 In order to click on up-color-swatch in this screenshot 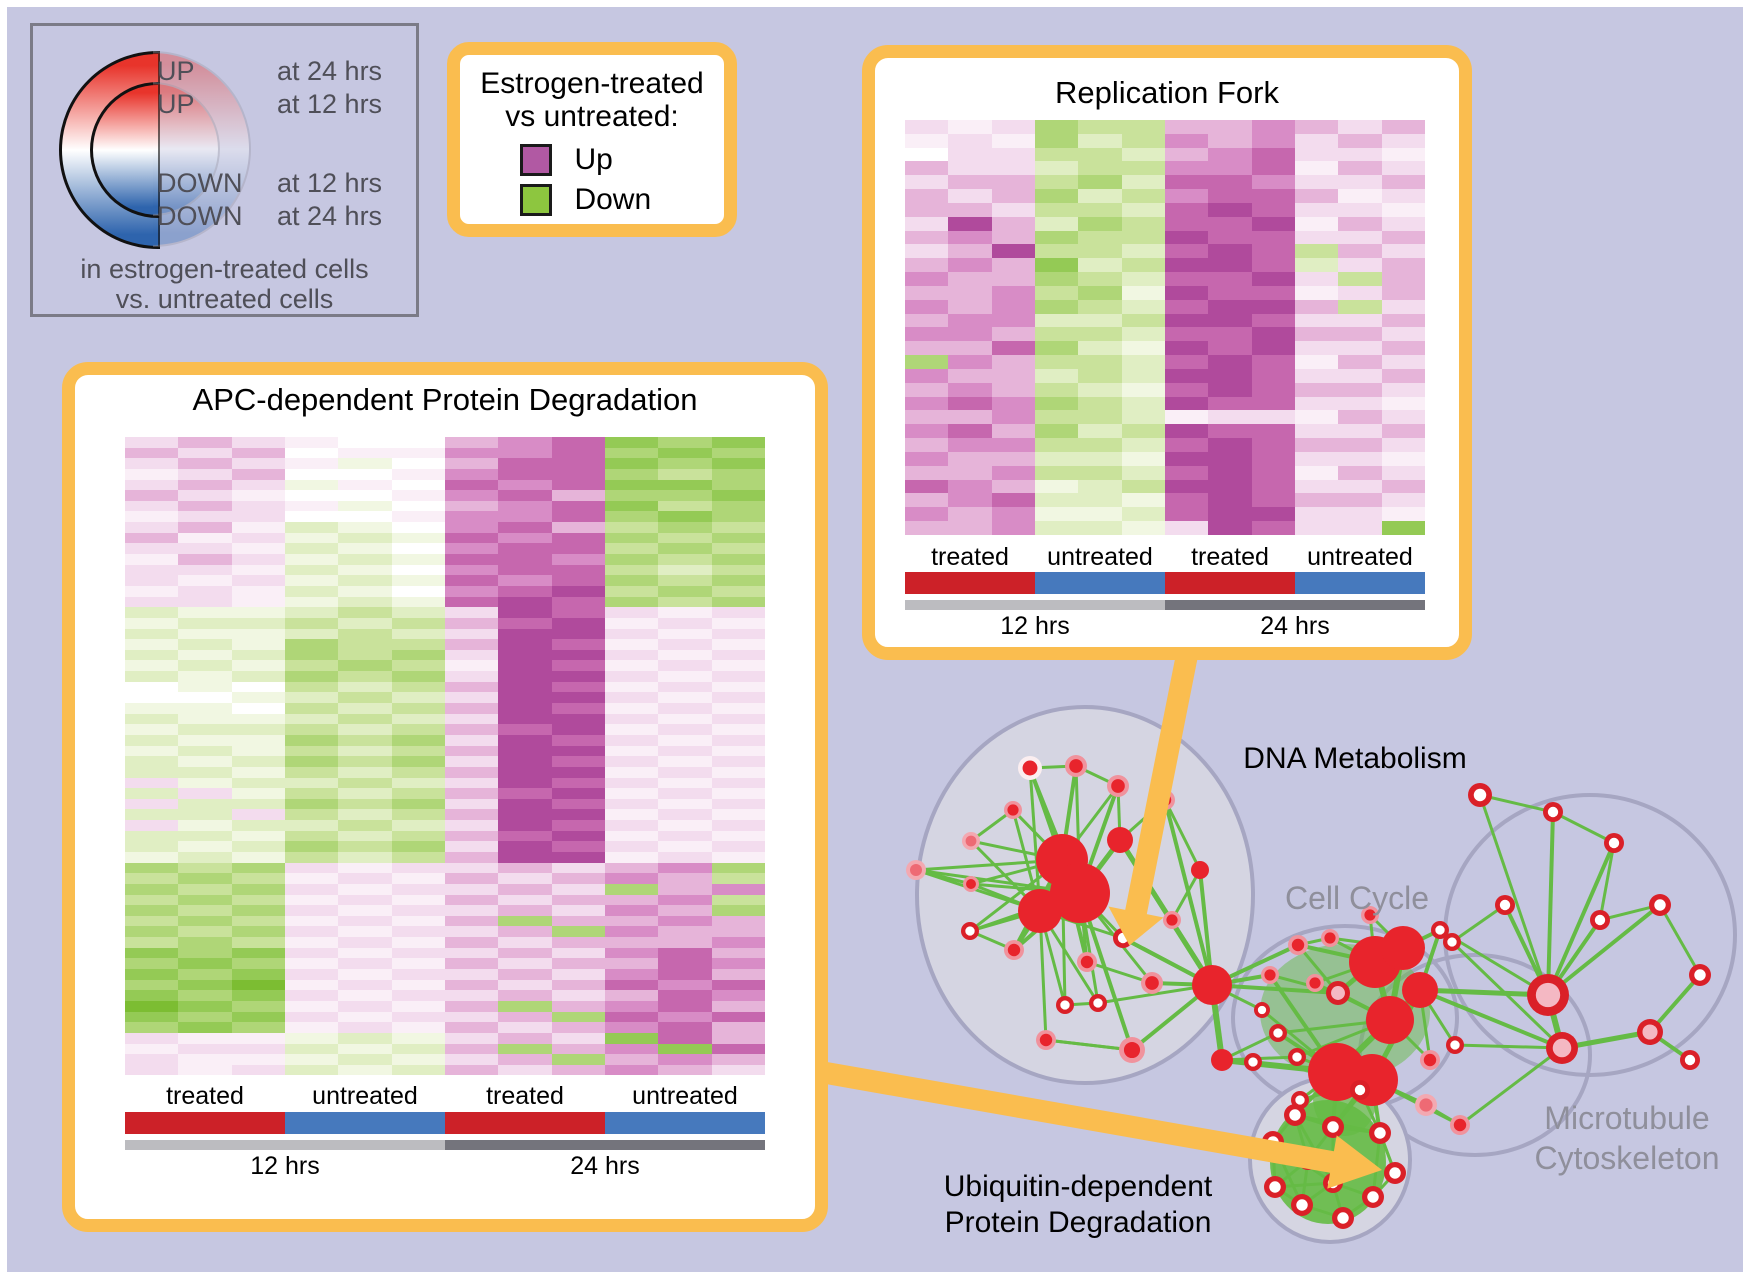, I will do `click(536, 160)`.